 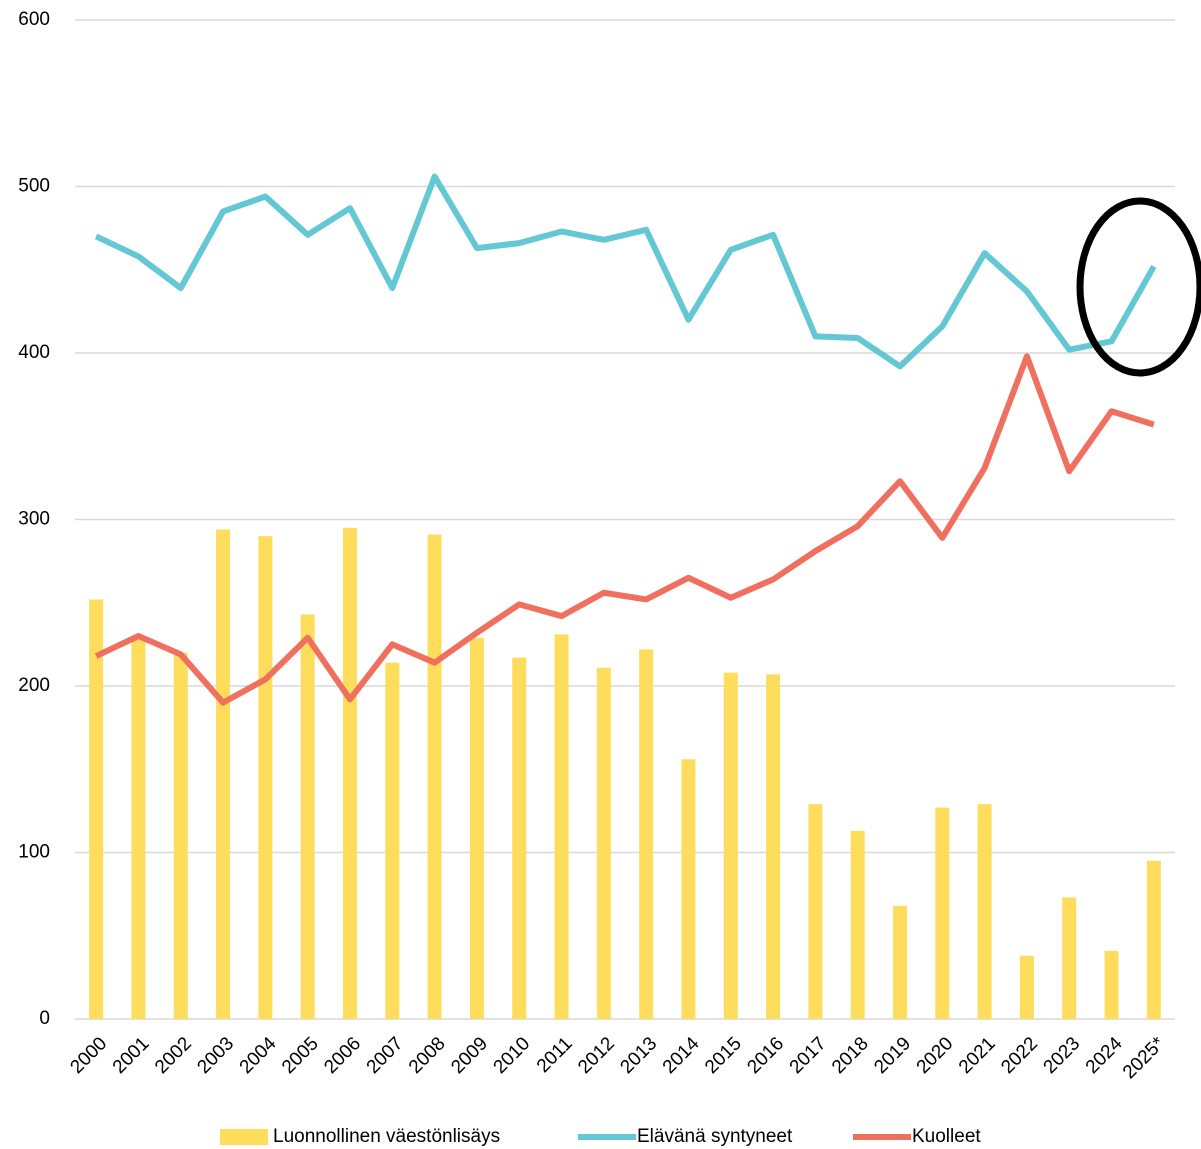 I want to click on y-tick-label: 300, so click(x=34, y=519).